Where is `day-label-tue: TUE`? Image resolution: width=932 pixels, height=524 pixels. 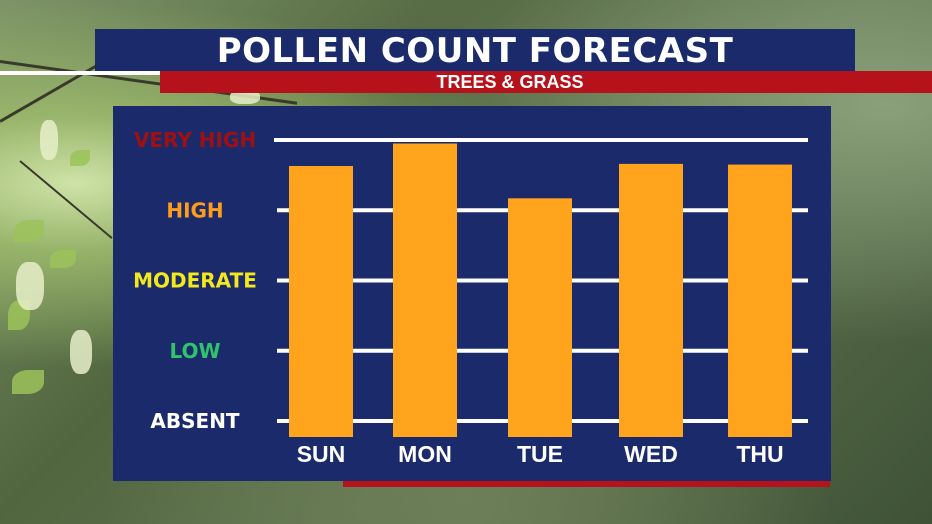 day-label-tue: TUE is located at coordinates (540, 454).